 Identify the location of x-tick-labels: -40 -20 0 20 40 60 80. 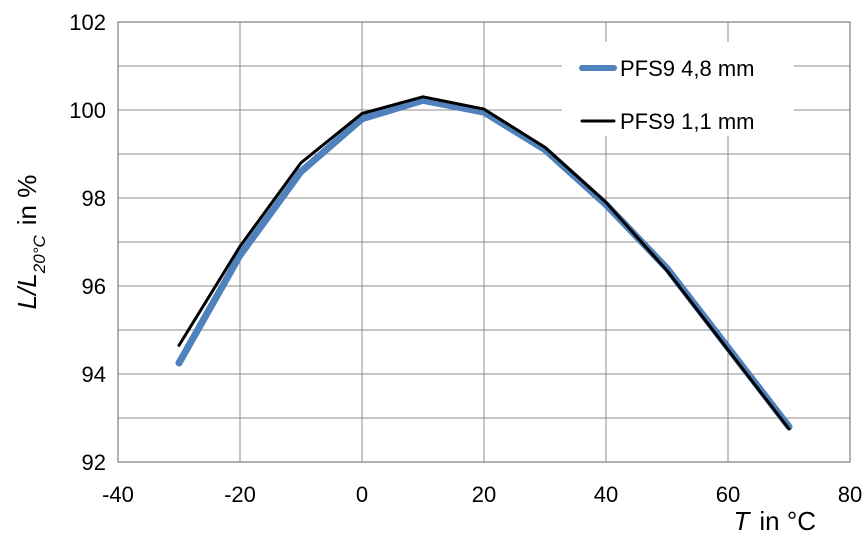
(482, 494).